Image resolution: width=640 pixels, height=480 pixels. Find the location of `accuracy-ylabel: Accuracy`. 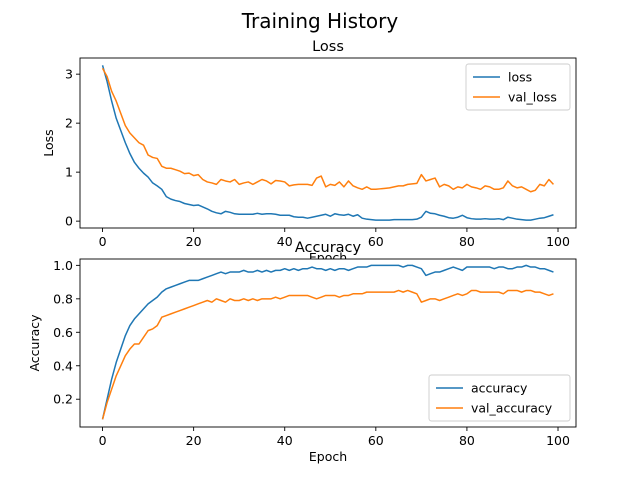

accuracy-ylabel: Accuracy is located at coordinates (34, 343).